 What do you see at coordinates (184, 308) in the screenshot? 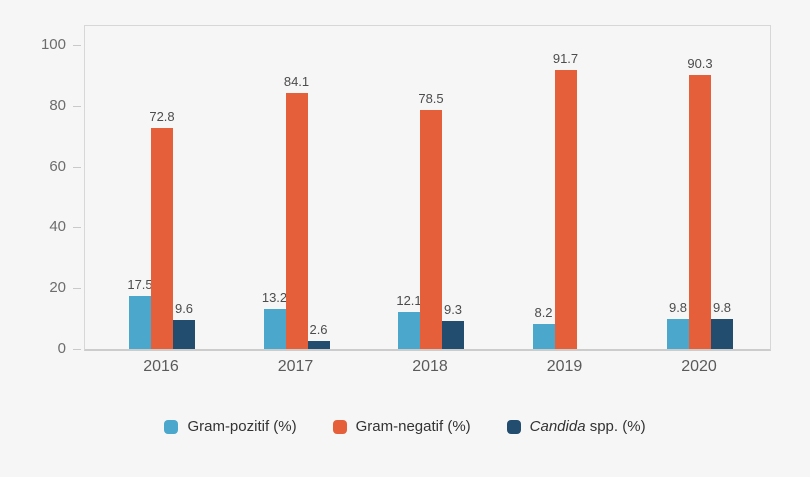
I see `bar-value-label: 9.6` at bounding box center [184, 308].